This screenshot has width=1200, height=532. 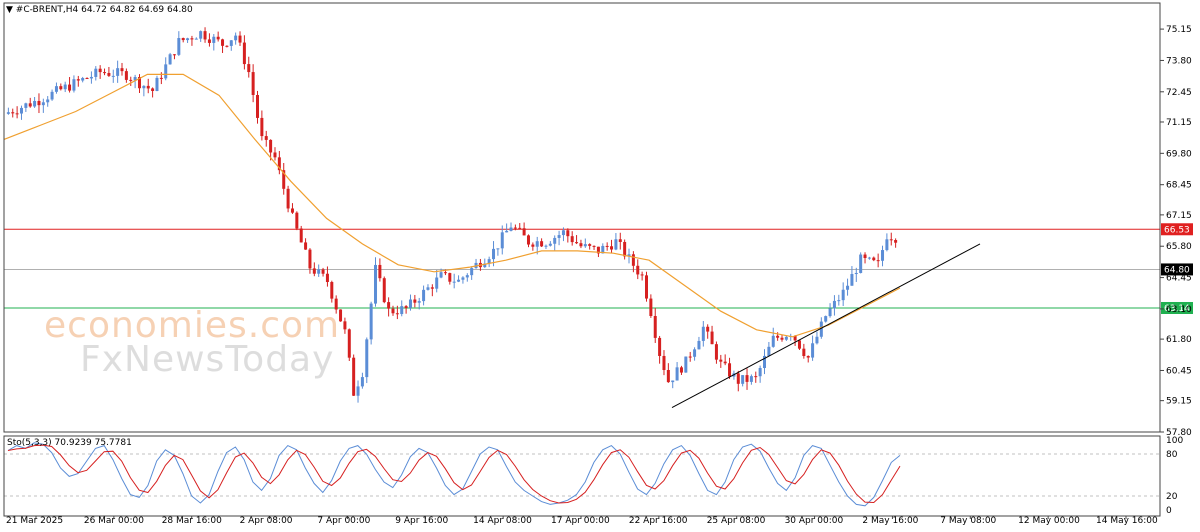 I want to click on symbol-ohlc-text: #C-BRENT,H4 64.72 64.82 64.69 64.80, so click(x=104, y=10).